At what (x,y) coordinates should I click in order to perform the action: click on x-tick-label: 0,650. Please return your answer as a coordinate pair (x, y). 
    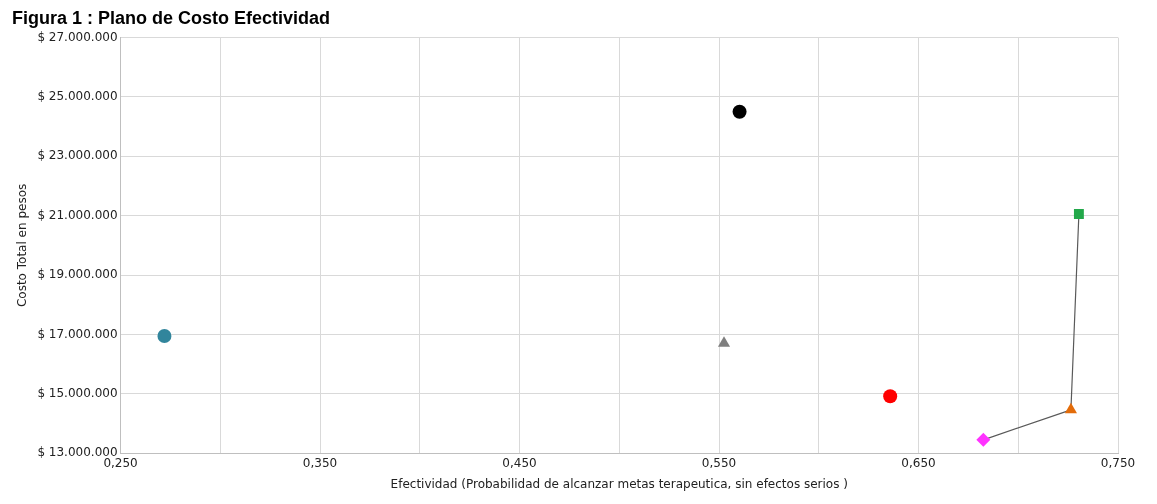
    Looking at the image, I should click on (918, 462).